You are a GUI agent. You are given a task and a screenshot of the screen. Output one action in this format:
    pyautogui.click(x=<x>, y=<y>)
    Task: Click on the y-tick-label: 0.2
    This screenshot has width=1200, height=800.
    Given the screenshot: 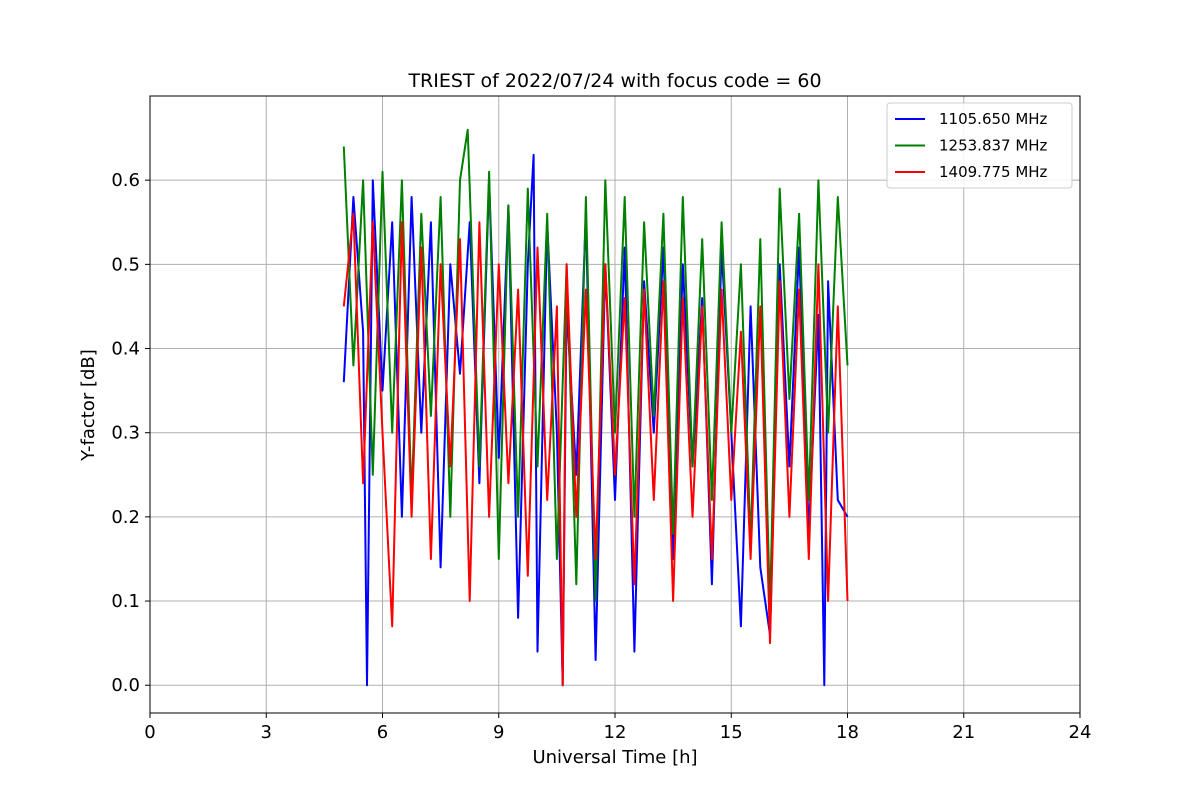 What is the action you would take?
    pyautogui.click(x=125, y=517)
    